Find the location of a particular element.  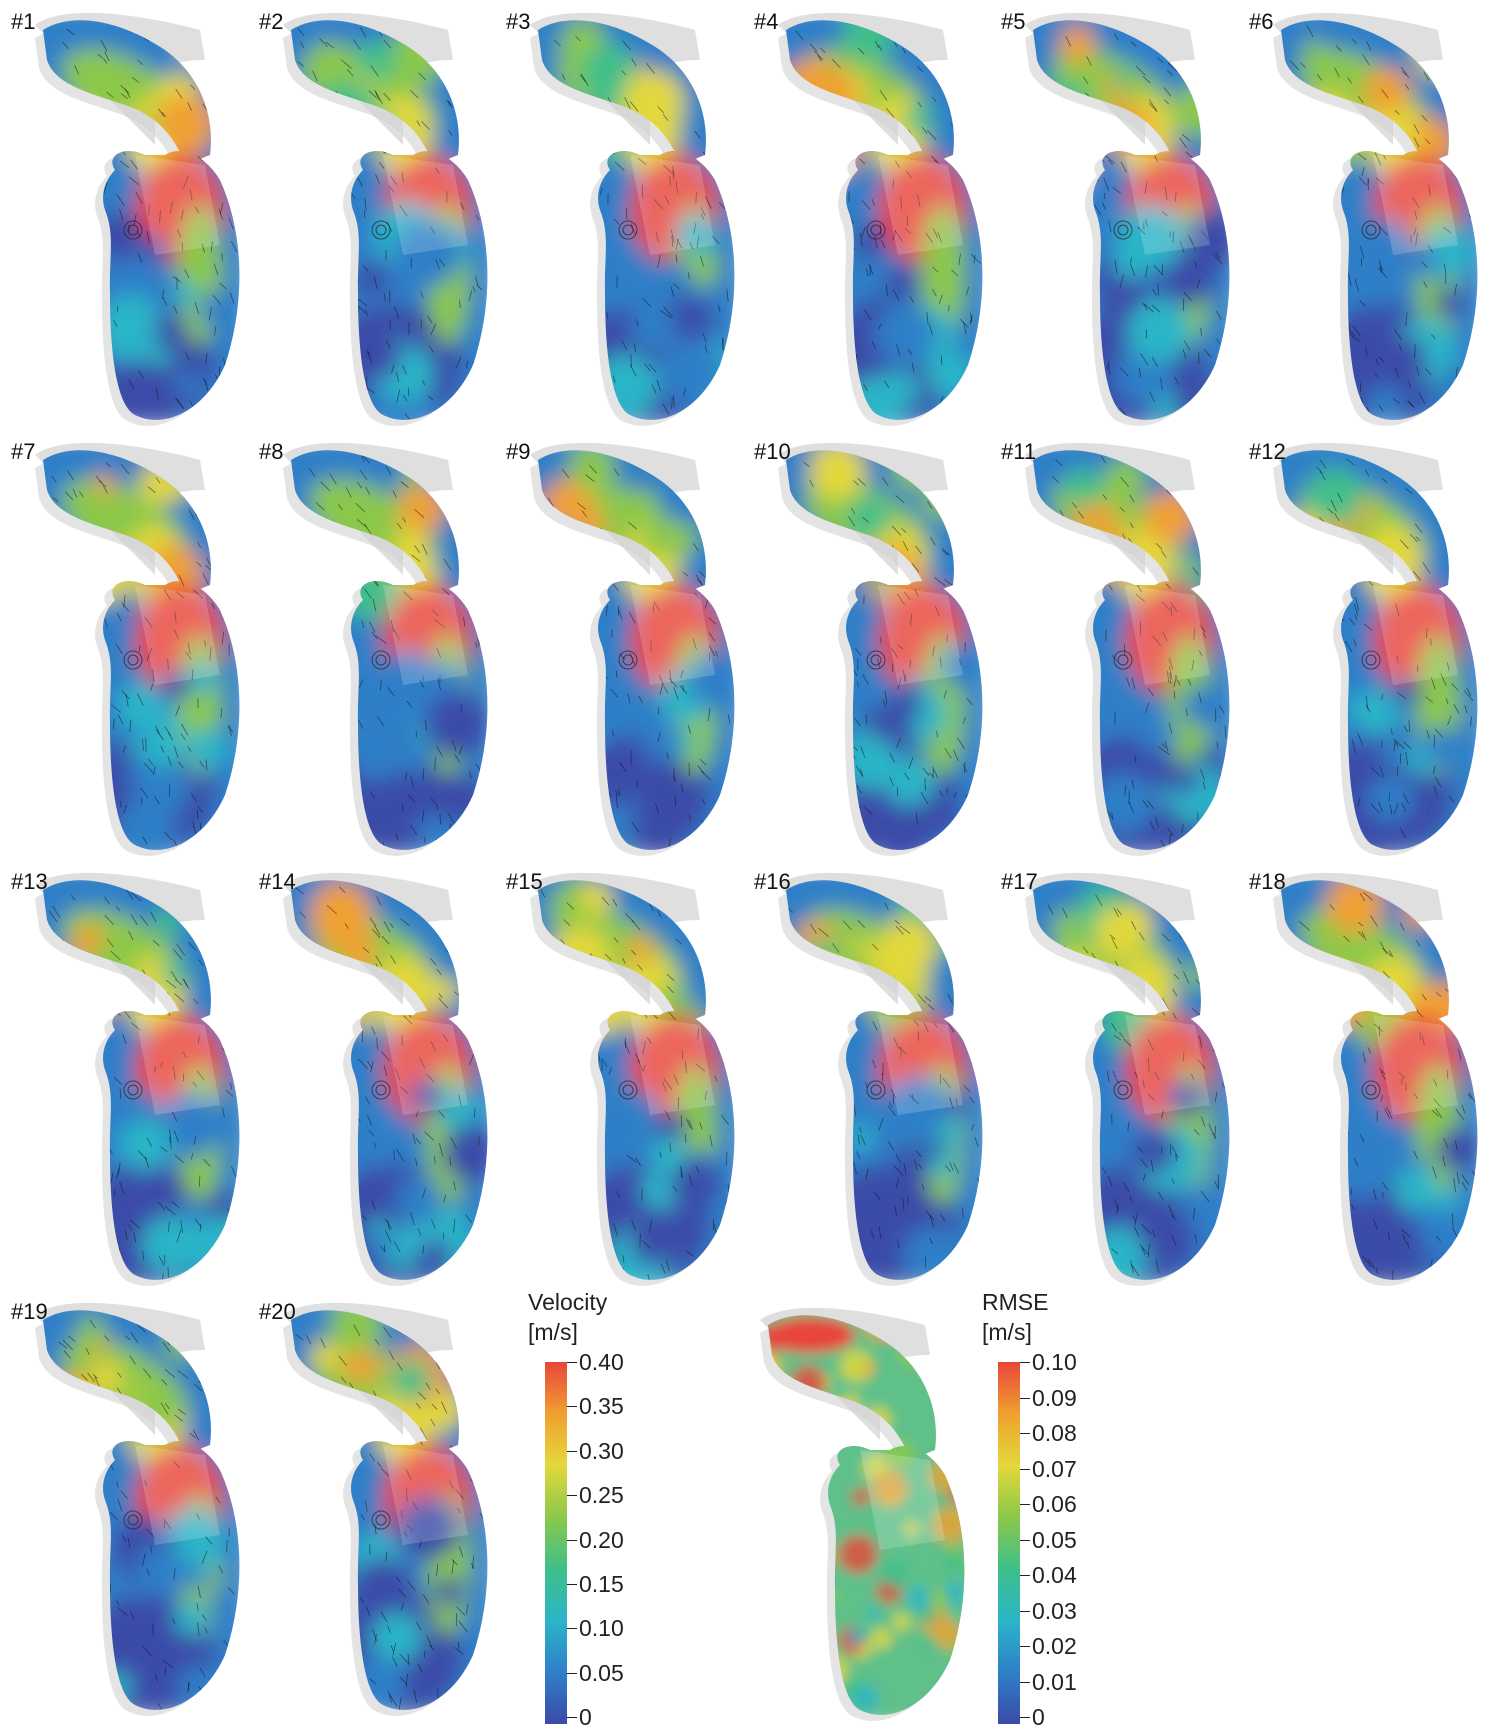

panel-label: #4 is located at coordinates (766, 21).